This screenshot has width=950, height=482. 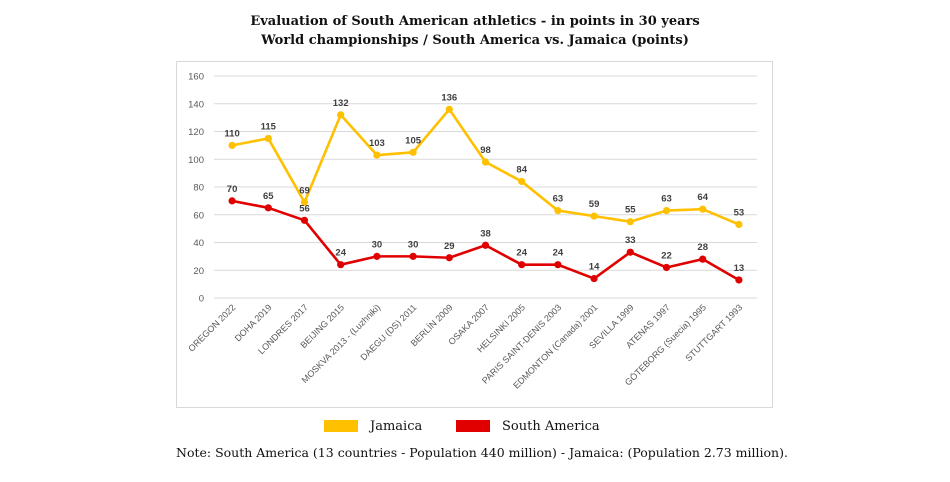 I want to click on data-label-jamaica: 84, so click(x=521, y=169).